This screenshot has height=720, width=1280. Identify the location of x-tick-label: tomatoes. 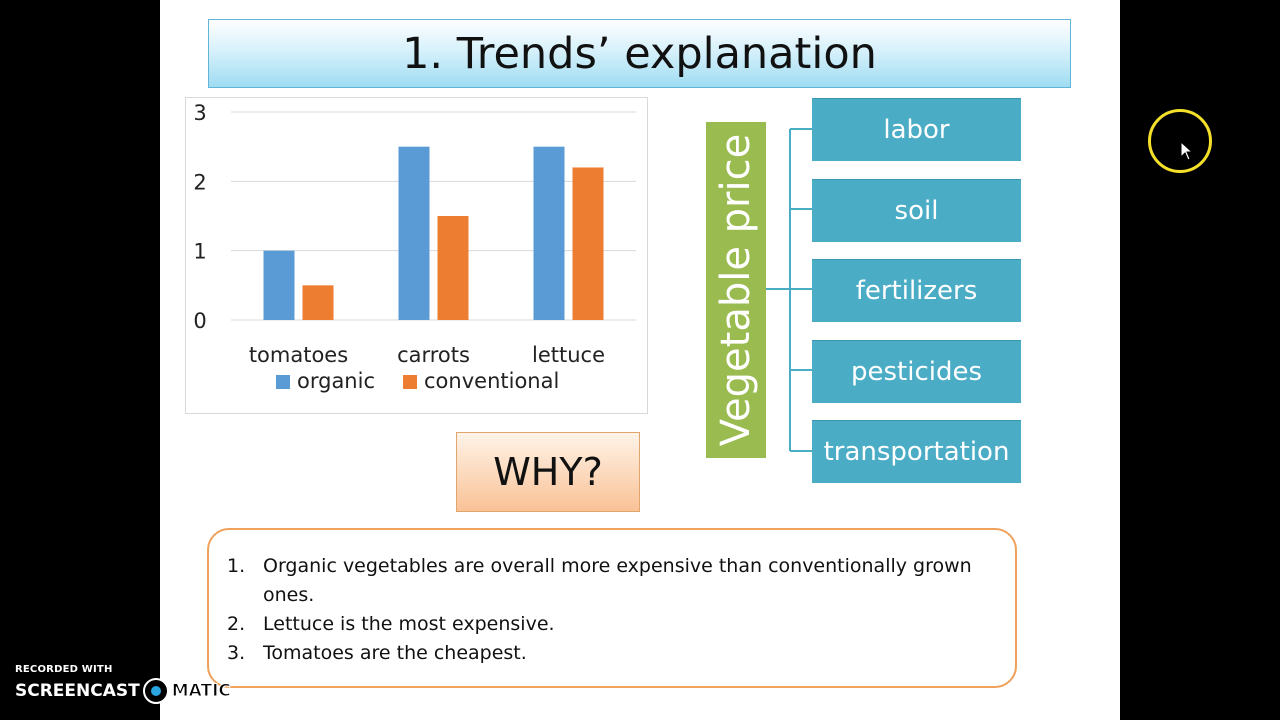
(298, 355).